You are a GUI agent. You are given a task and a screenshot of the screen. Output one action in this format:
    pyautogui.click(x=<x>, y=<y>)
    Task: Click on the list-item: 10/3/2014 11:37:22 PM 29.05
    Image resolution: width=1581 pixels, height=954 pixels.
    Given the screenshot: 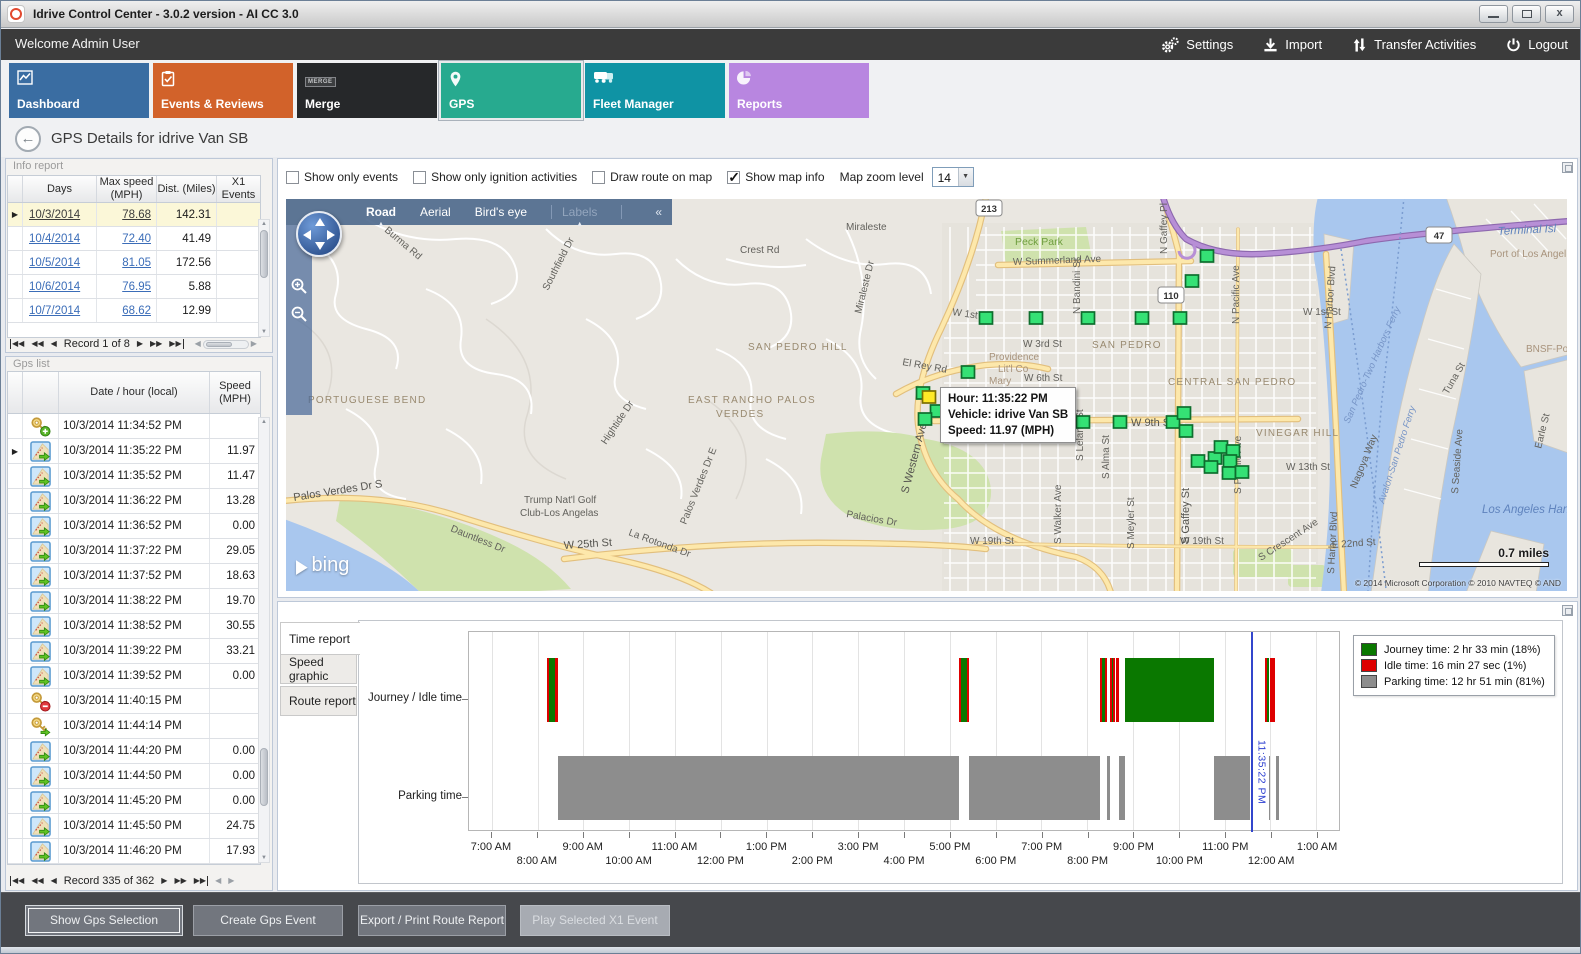 What is the action you would take?
    pyautogui.click(x=134, y=551)
    